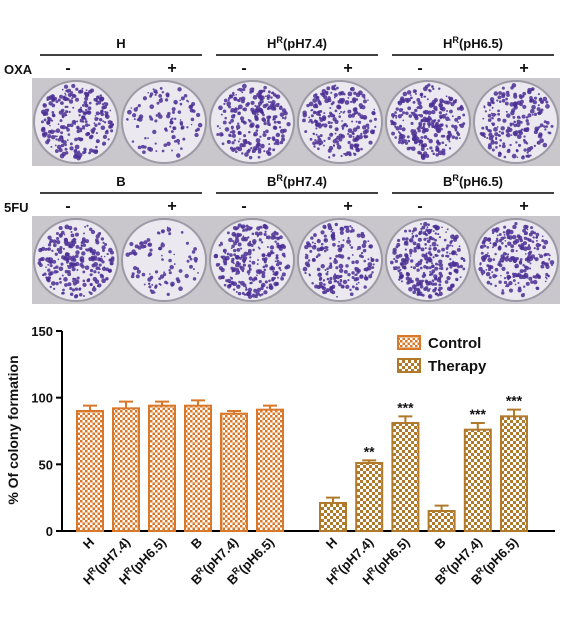 This screenshot has height=627, width=587. What do you see at coordinates (234, 412) in the screenshot?
I see `error-bar` at bounding box center [234, 412].